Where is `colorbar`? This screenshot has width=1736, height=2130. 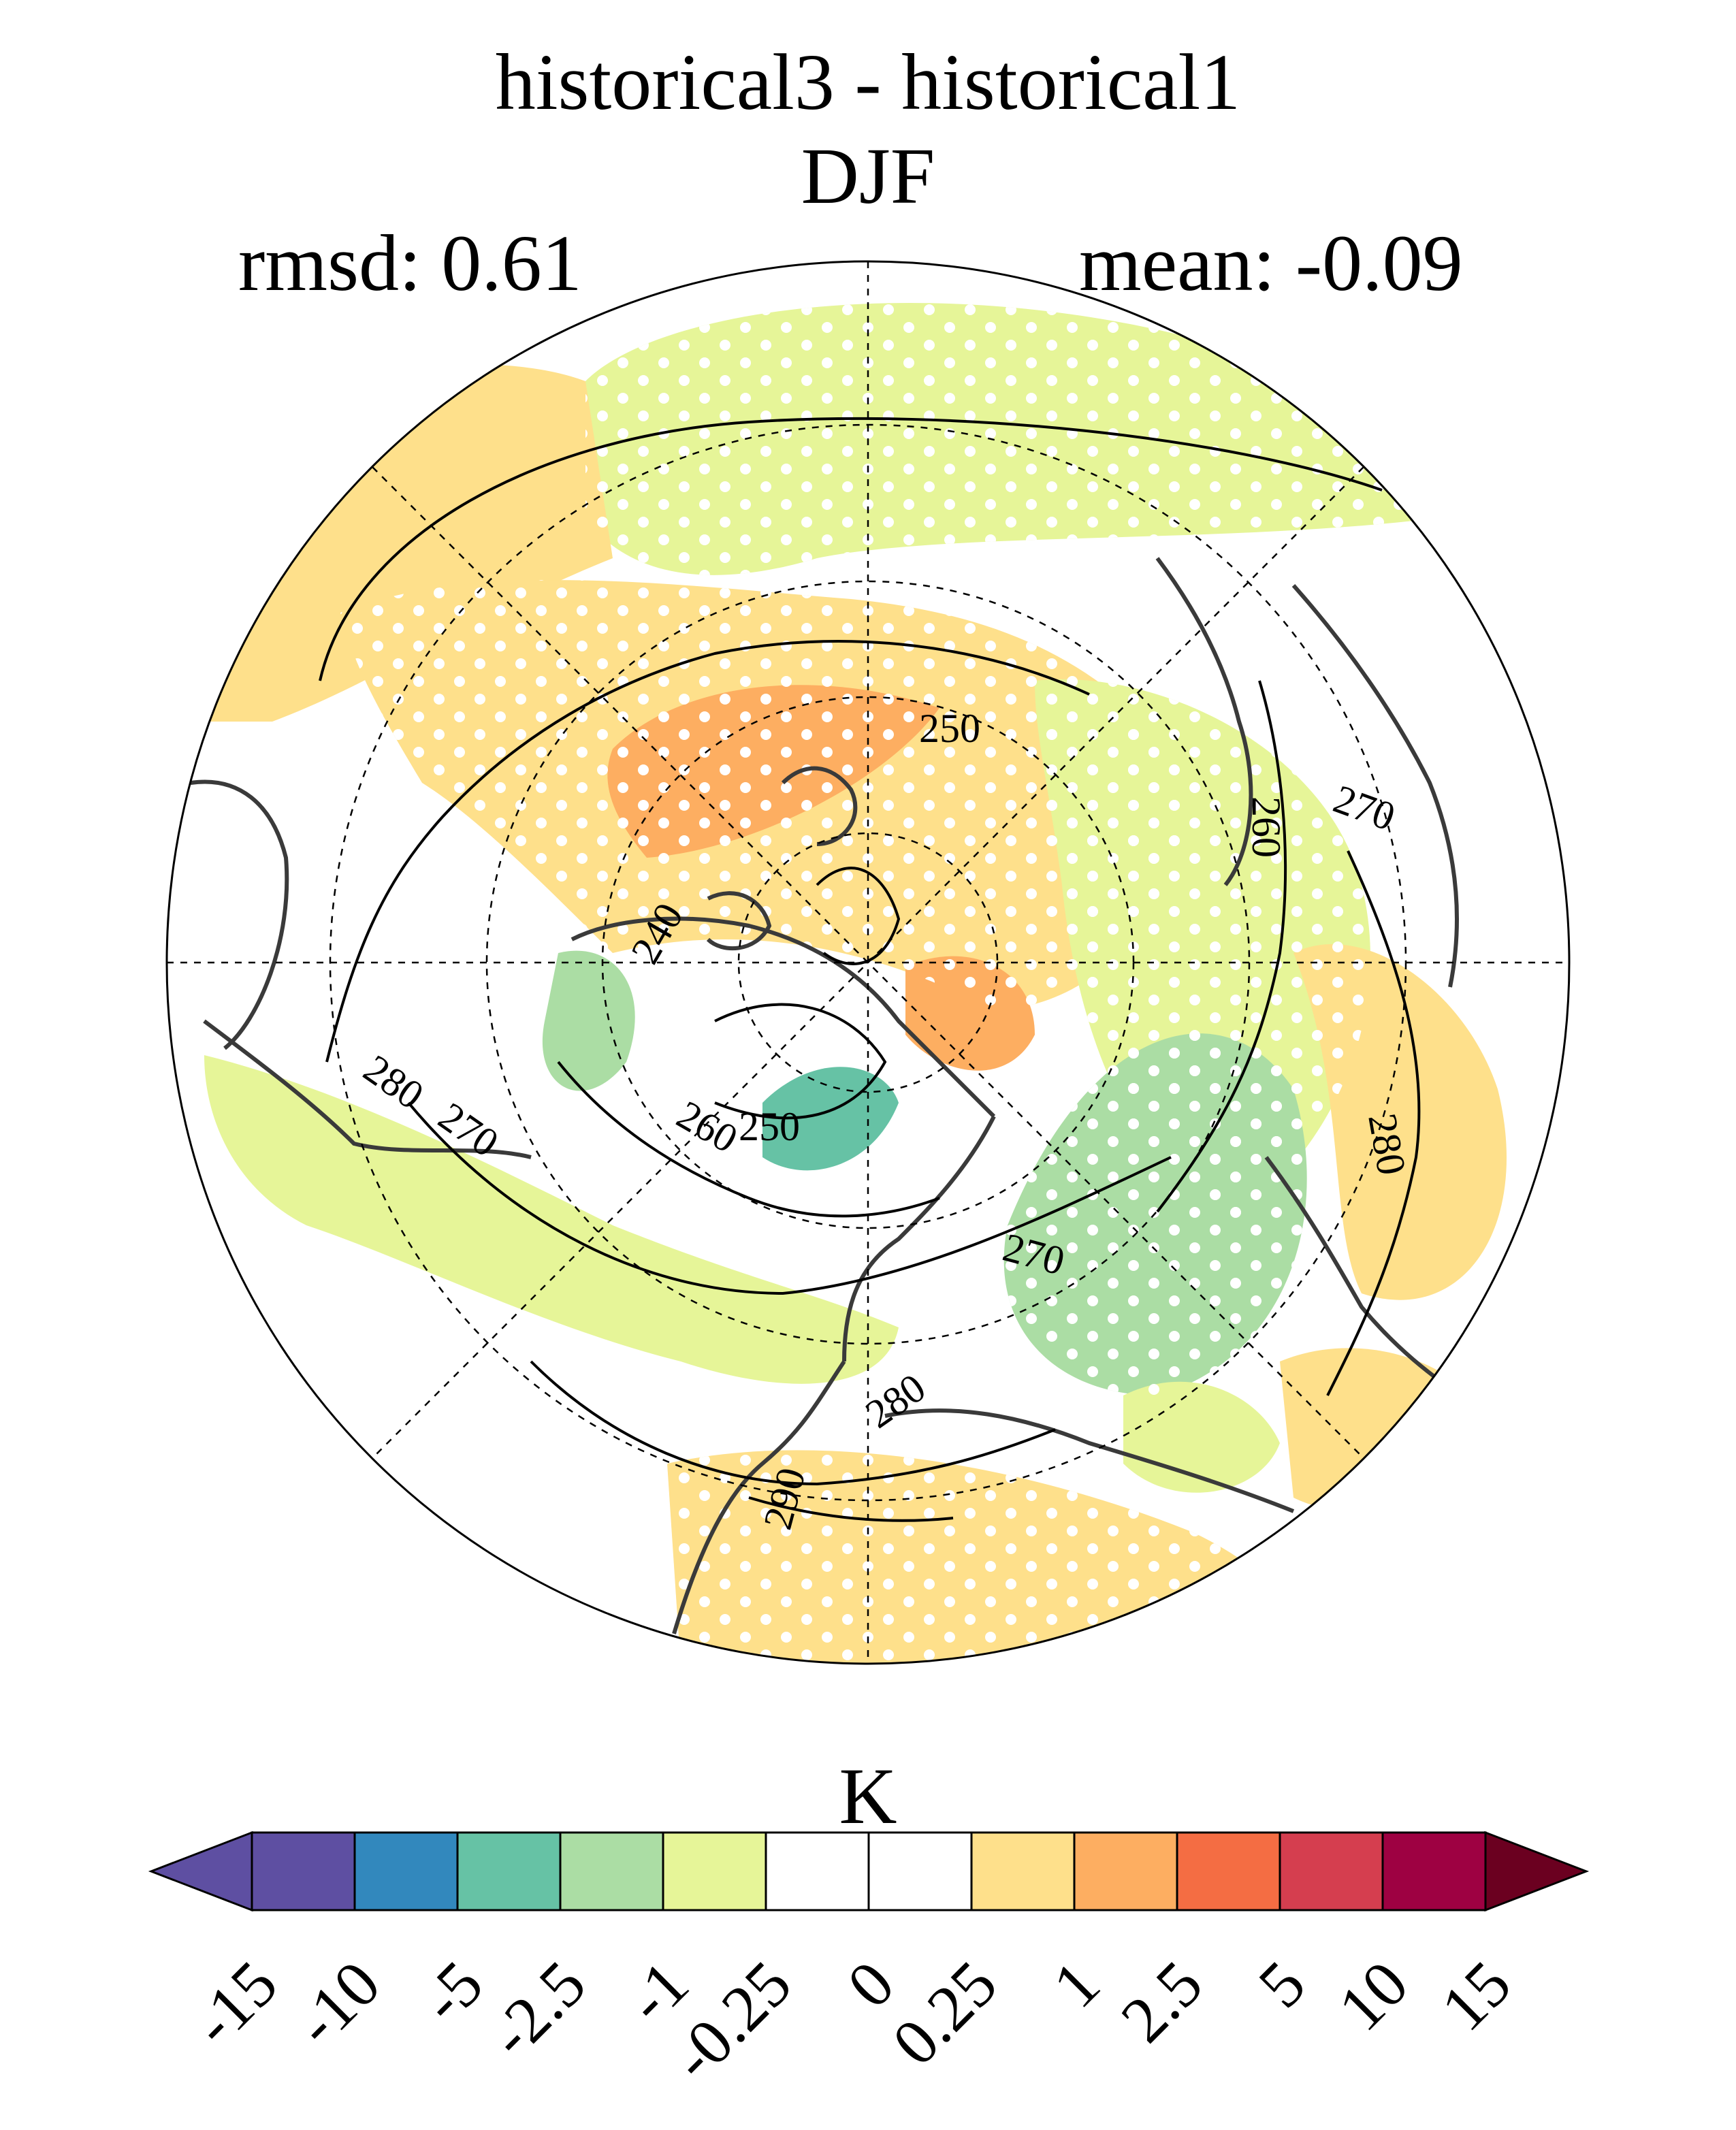
colorbar is located at coordinates (869, 1871).